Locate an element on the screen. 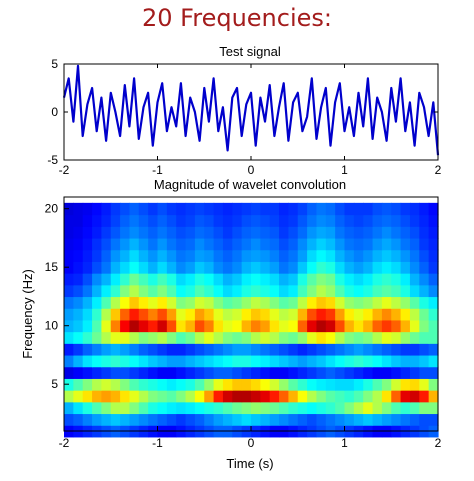 This screenshot has height=481, width=474. heatmap-x-tick: 0 is located at coordinates (251, 438).